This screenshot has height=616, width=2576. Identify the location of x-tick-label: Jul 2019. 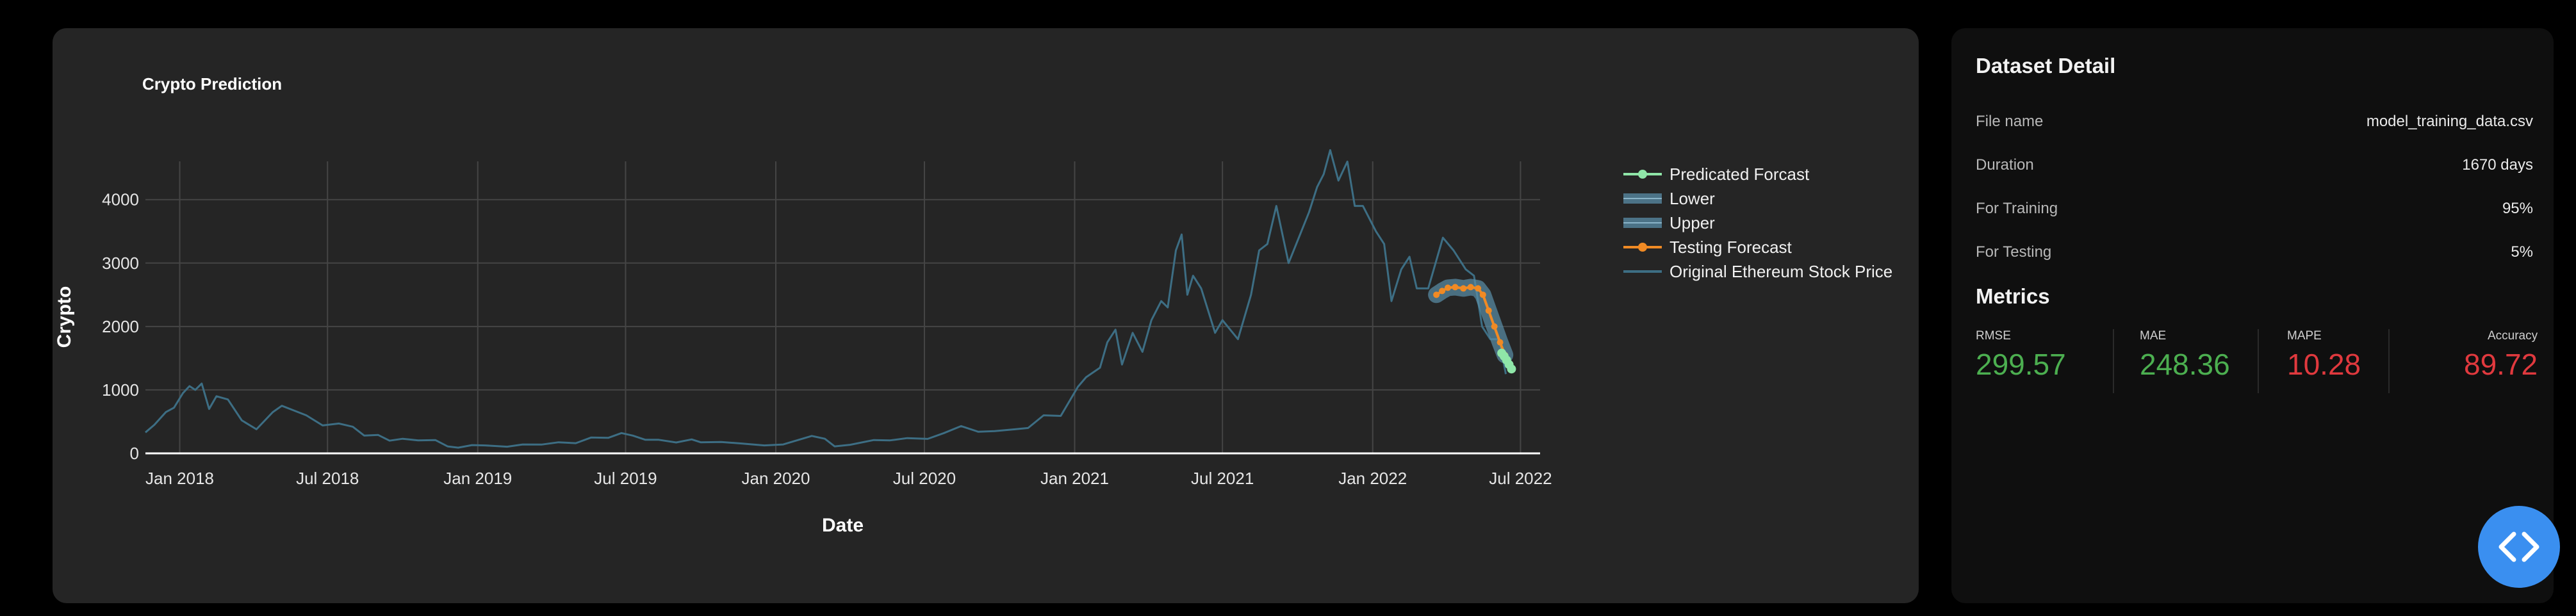
(626, 479).